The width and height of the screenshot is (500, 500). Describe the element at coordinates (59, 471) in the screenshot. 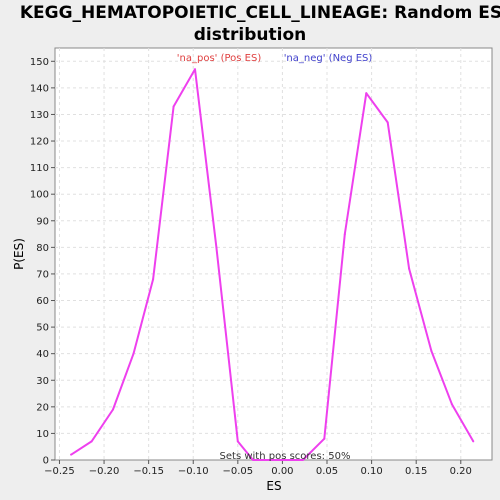

I see `x-tick-label: −0.25` at that location.